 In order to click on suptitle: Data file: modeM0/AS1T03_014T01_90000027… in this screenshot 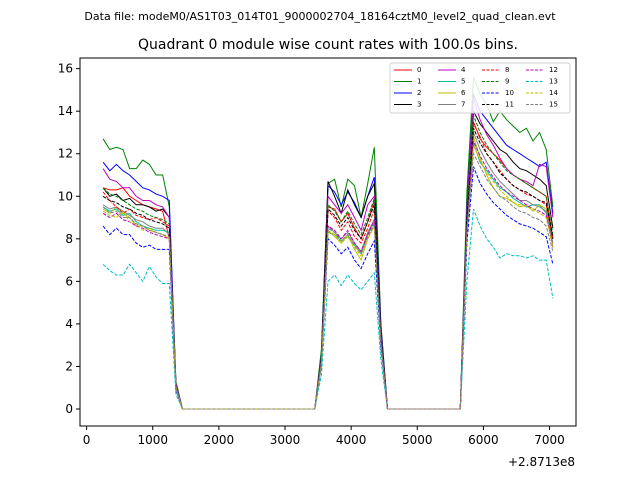, I will do `click(320, 16)`.